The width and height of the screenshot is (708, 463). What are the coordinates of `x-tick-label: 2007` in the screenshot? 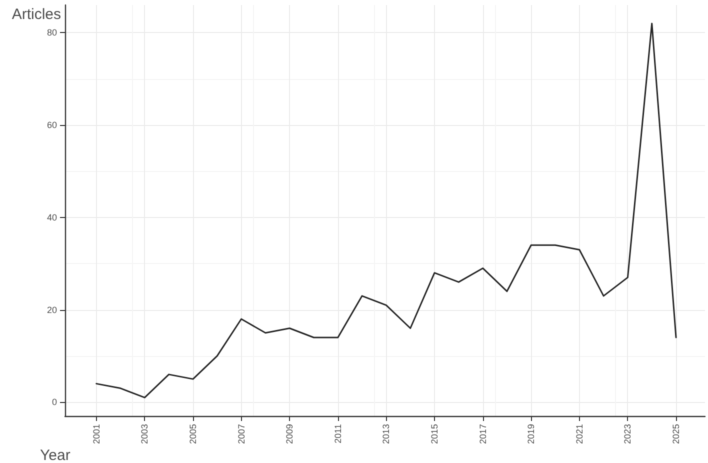 It's located at (241, 434).